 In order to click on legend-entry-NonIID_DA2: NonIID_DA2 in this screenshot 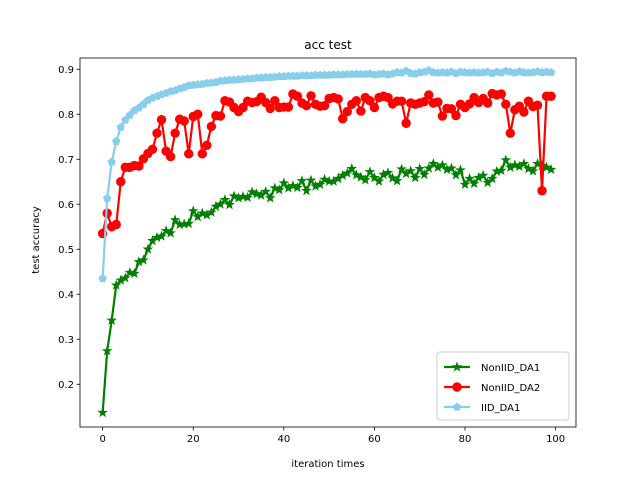, I will do `click(492, 388)`.